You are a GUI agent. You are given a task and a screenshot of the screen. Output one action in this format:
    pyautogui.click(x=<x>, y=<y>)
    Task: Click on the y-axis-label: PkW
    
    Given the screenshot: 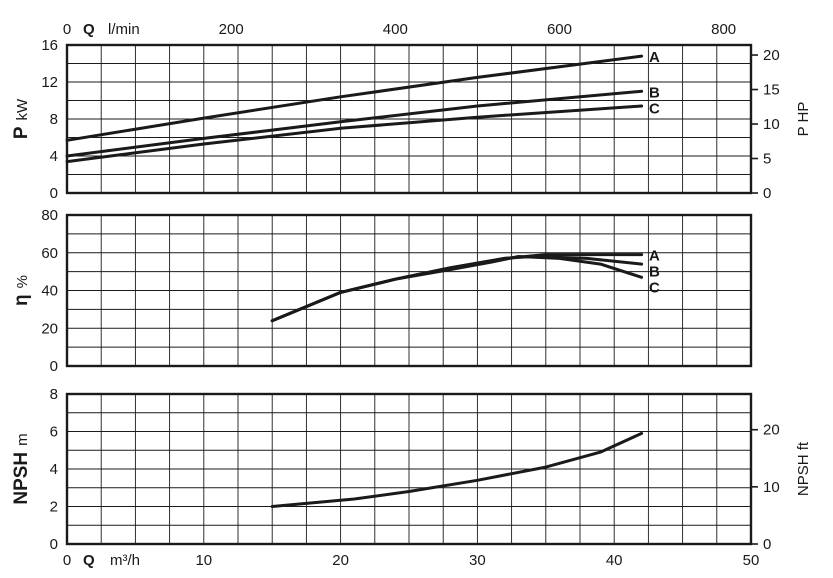 What is the action you would take?
    pyautogui.click(x=21, y=118)
    